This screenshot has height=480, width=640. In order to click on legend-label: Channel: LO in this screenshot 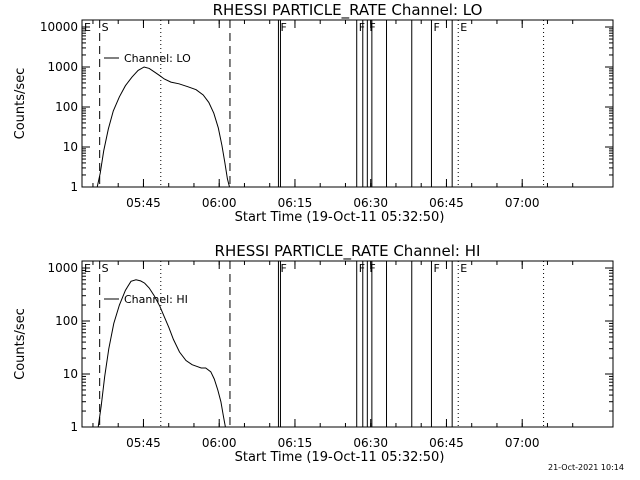, I will do `click(157, 58)`.